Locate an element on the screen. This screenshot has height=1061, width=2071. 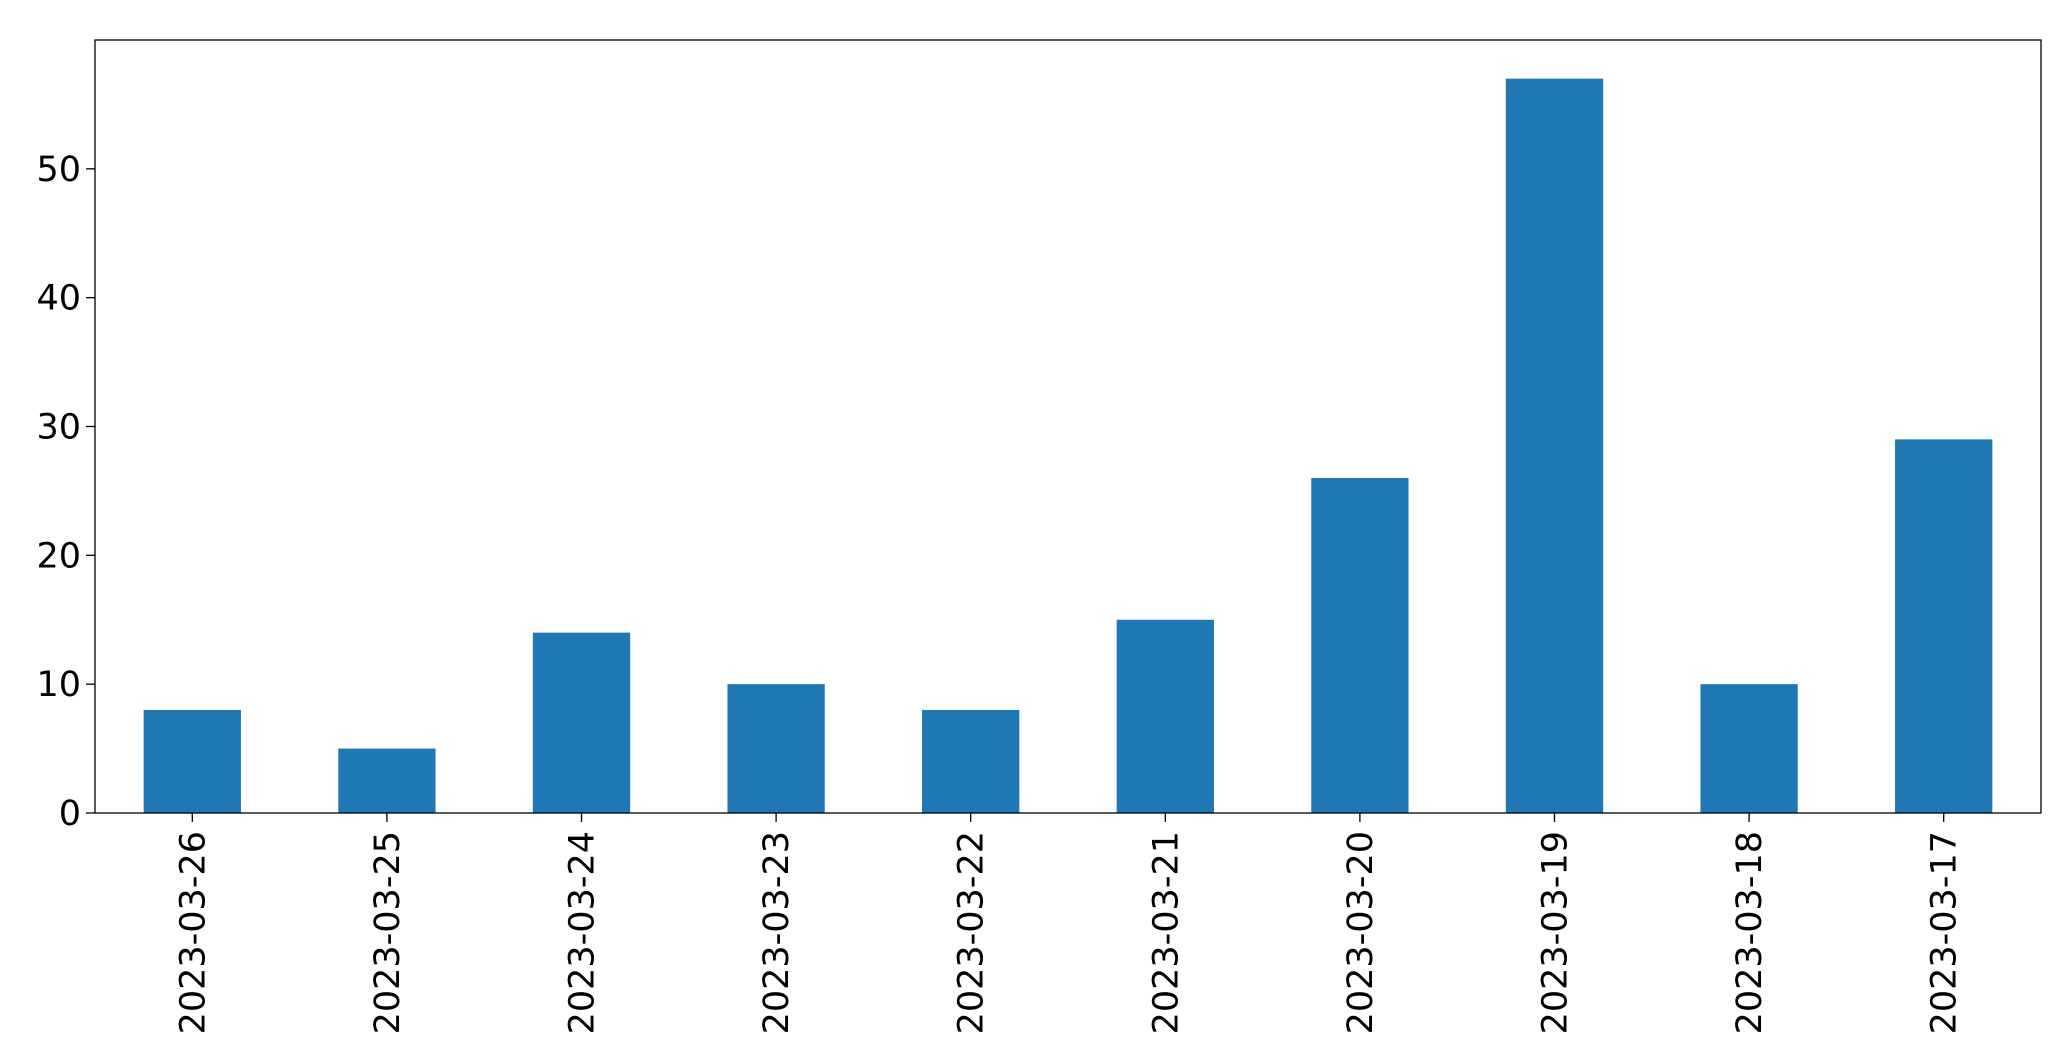
x-tick-label: 2023-03-24 is located at coordinates (583, 932).